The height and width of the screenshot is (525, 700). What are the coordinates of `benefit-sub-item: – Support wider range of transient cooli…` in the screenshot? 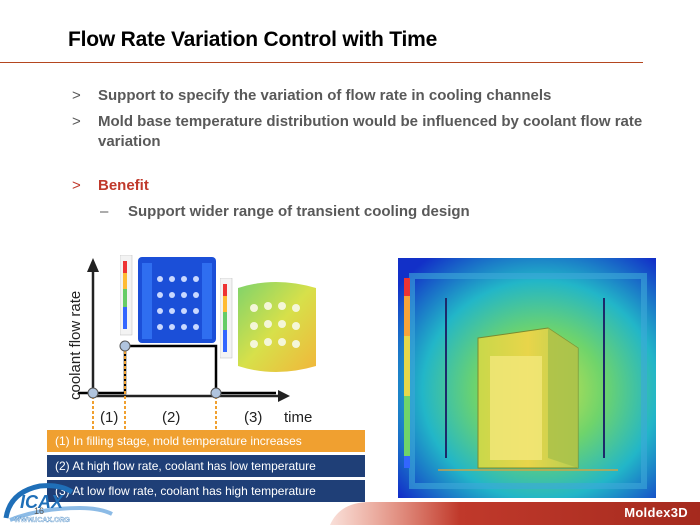 It's located at (362, 212).